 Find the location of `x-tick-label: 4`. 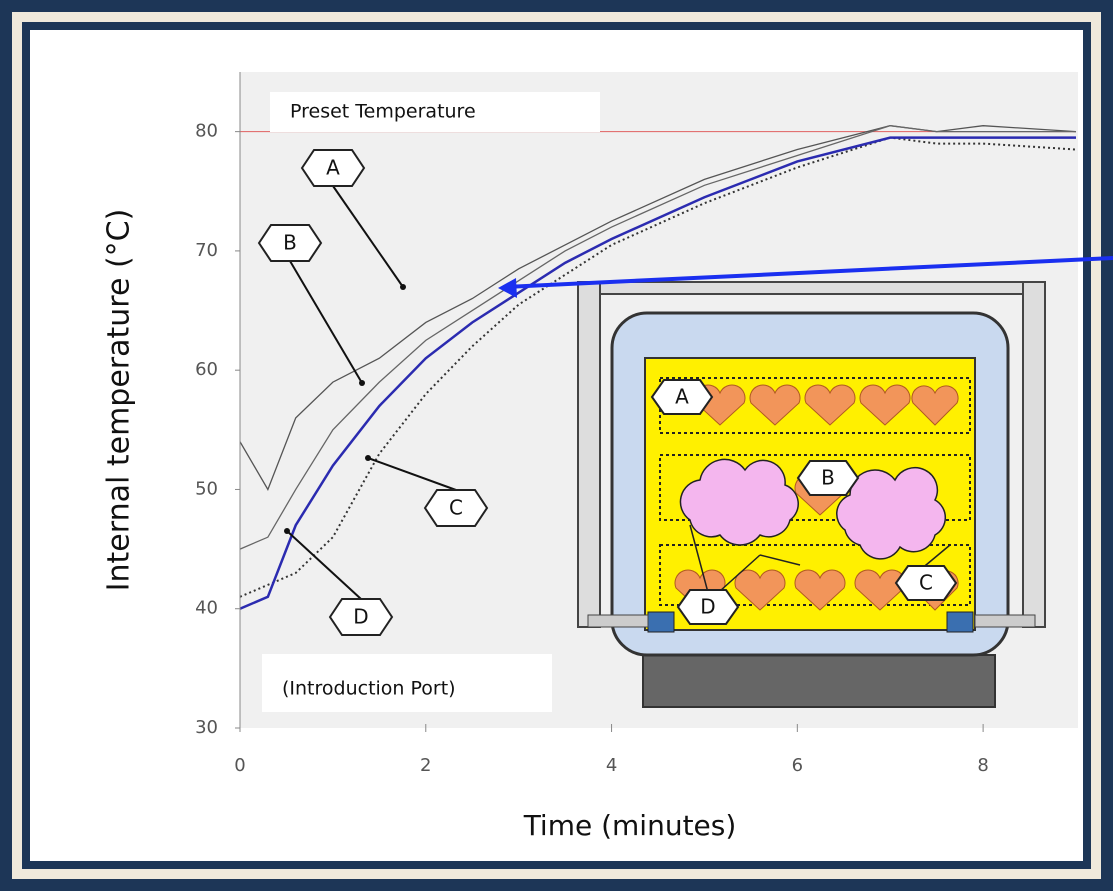

x-tick-label: 4 is located at coordinates (611, 765).